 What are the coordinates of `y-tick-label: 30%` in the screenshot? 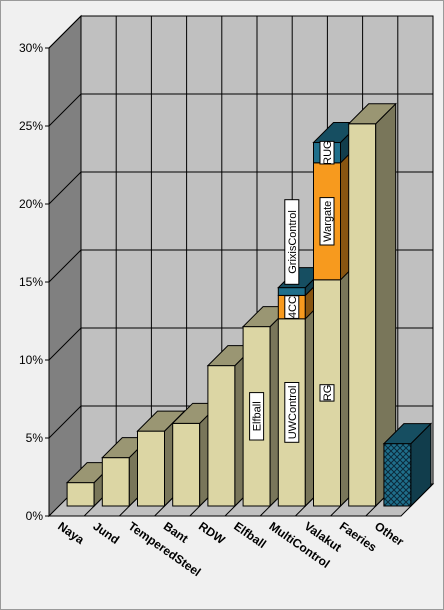 It's located at (31, 48).